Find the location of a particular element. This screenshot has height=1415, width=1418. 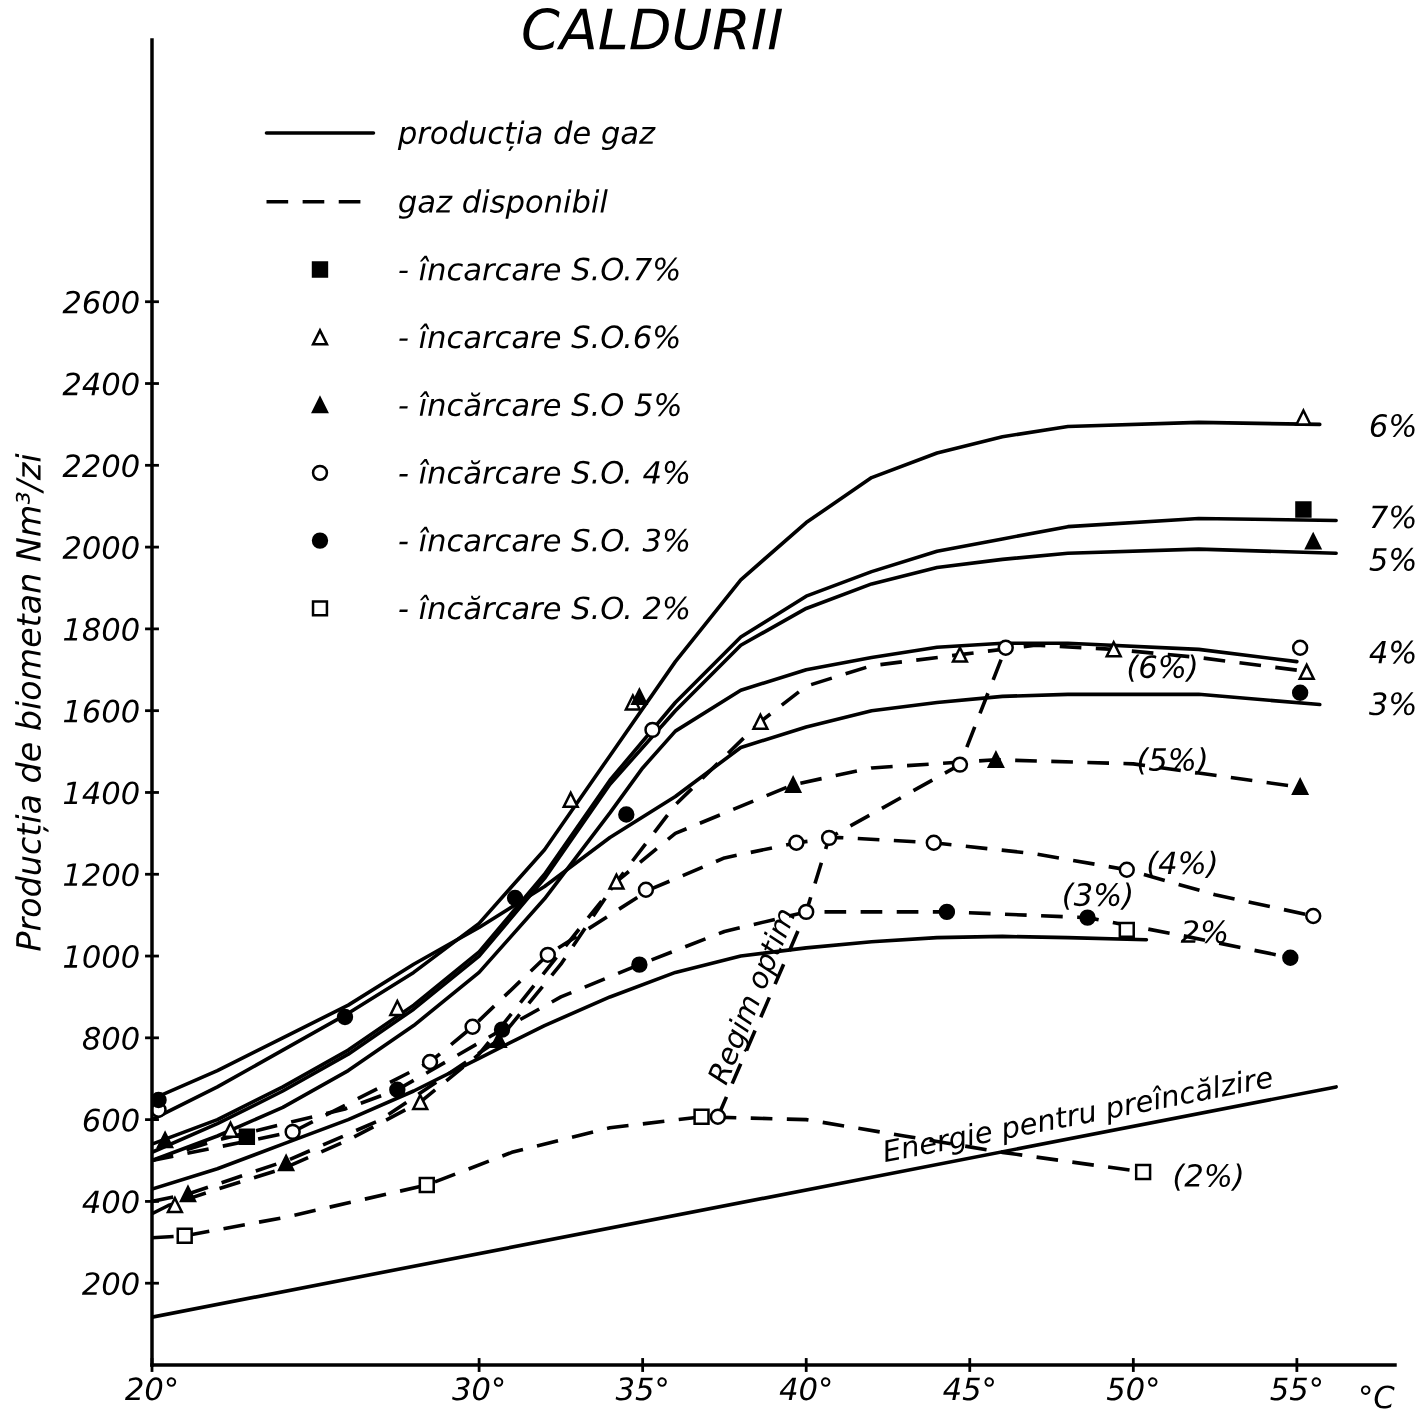

x-tick-label: 45° is located at coordinates (968, 1389).